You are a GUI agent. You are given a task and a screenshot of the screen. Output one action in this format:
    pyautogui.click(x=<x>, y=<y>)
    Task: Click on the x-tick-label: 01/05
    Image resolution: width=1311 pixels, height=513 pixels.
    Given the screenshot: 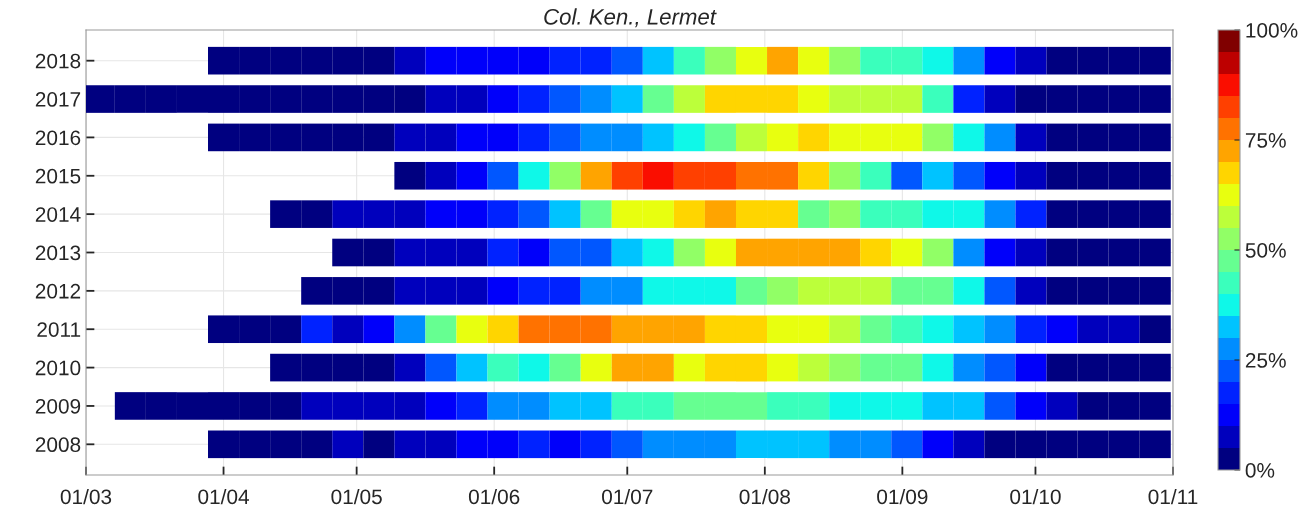 What is the action you would take?
    pyautogui.click(x=356, y=496)
    